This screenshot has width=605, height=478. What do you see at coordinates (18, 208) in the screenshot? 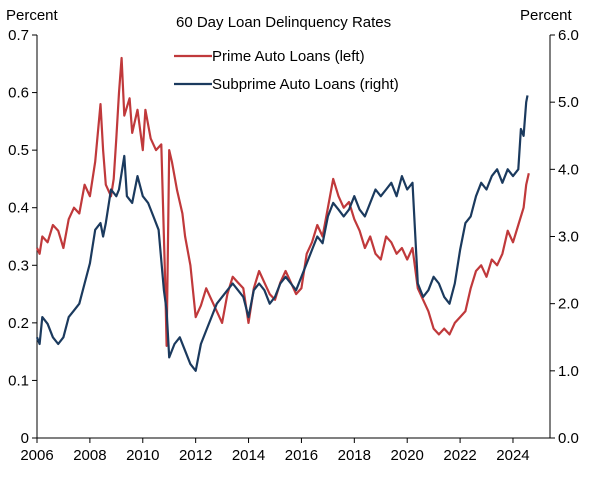
I see `left-tick-label: 0.4` at bounding box center [18, 208].